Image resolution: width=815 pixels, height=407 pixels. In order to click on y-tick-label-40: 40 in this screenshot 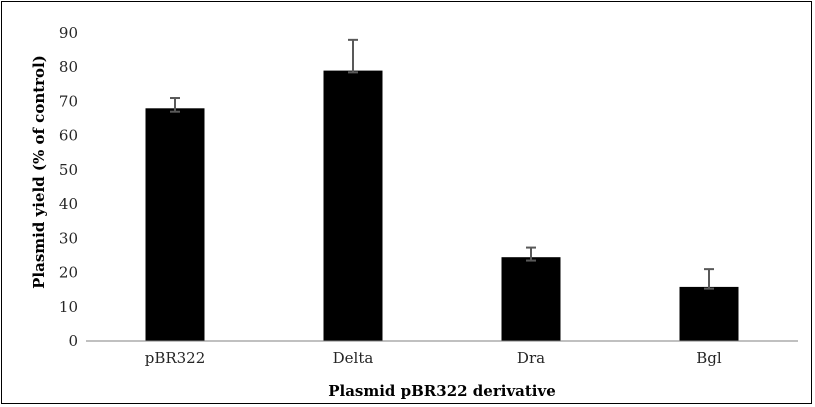, I will do `click(68, 204)`.